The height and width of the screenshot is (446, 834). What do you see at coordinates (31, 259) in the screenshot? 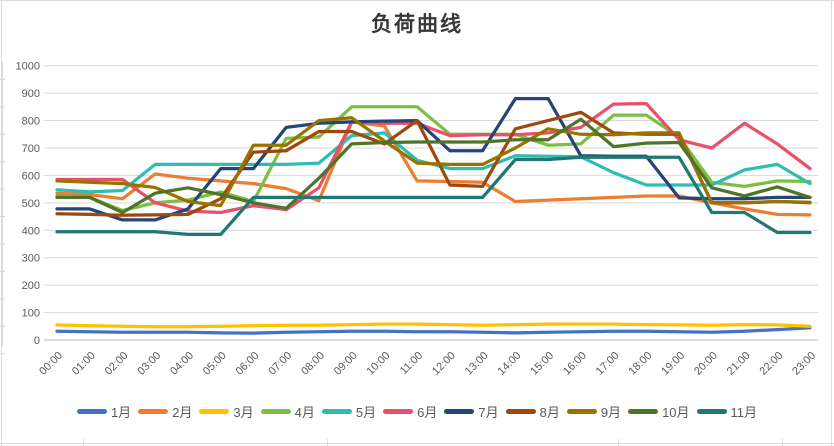
I see `y-tick-label: 300` at bounding box center [31, 259].